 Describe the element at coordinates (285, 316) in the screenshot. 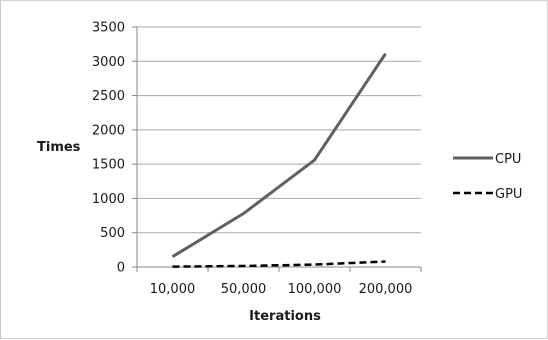

I see `x-axis-title: Iterations` at that location.